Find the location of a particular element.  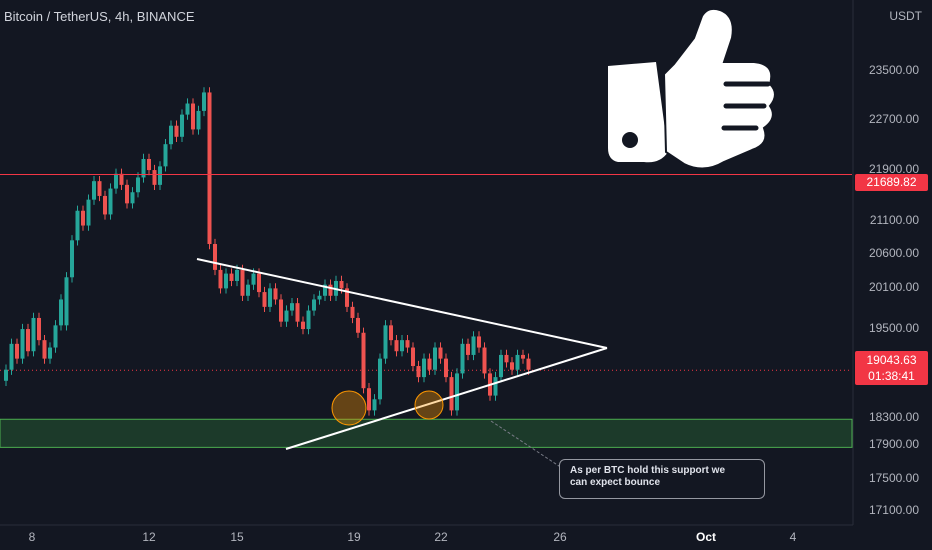

time-tick-label: 4 is located at coordinates (793, 537).